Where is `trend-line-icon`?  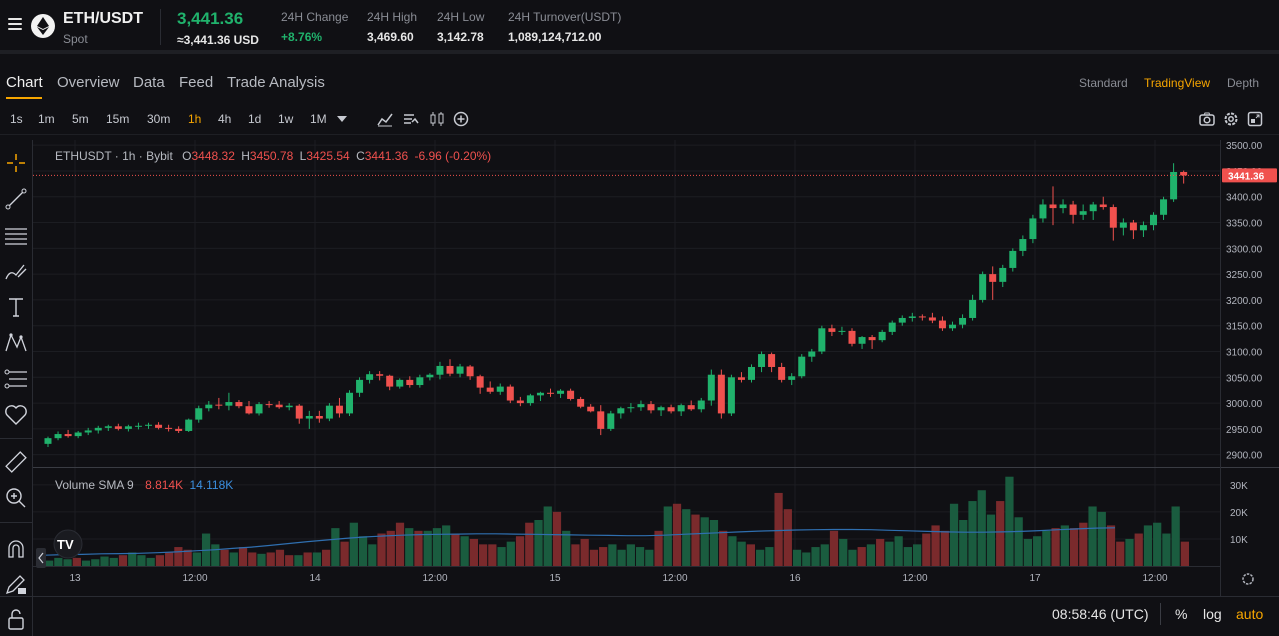 trend-line-icon is located at coordinates (16, 199).